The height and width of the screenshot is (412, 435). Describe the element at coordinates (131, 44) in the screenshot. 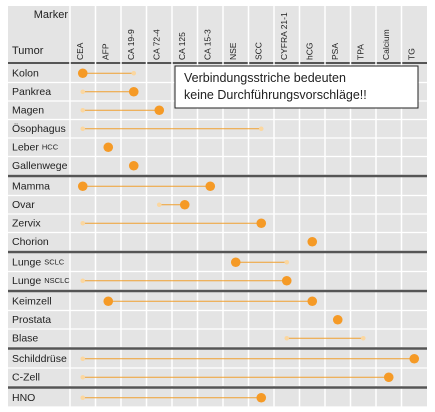

I see `marker-label: CA 19-9` at that location.